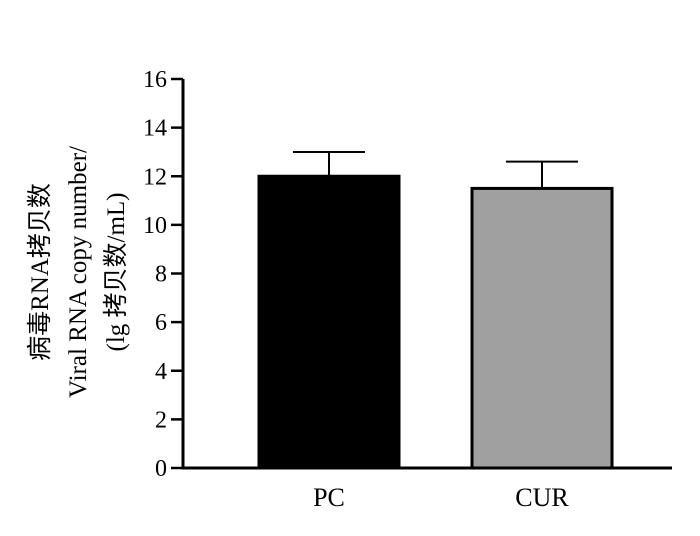 The height and width of the screenshot is (536, 700). What do you see at coordinates (329, 497) in the screenshot?
I see `x-tick-label-pc: PC` at bounding box center [329, 497].